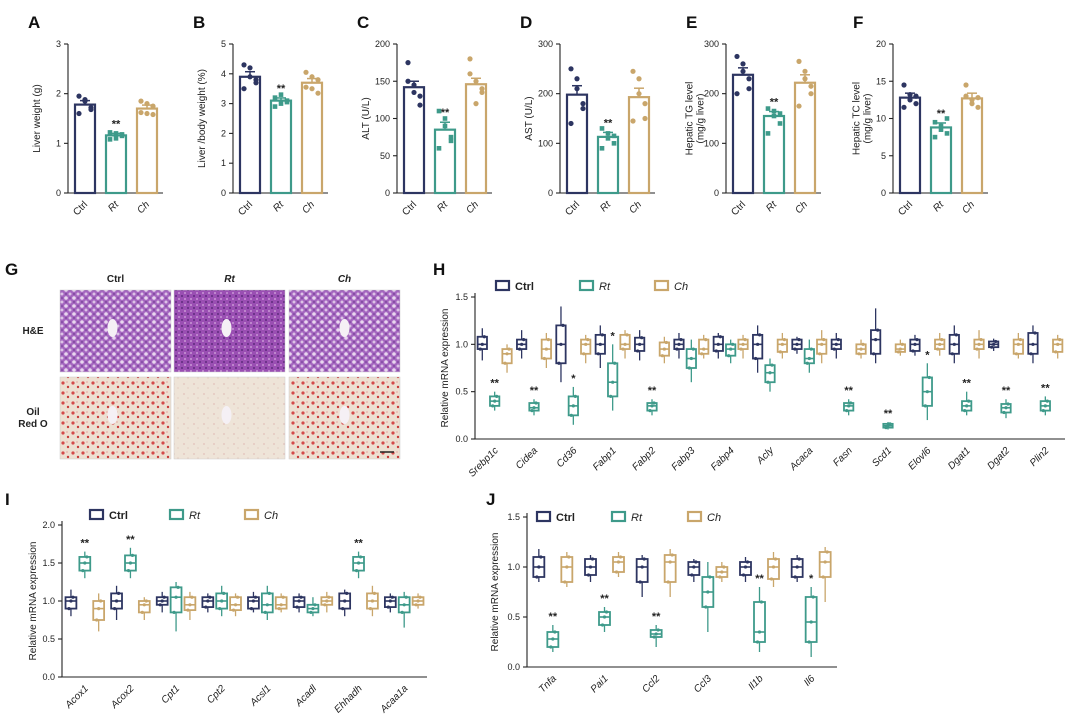  What do you see at coordinates (122, 697) in the screenshot?
I see `x-tick-label: Acox2` at bounding box center [122, 697].